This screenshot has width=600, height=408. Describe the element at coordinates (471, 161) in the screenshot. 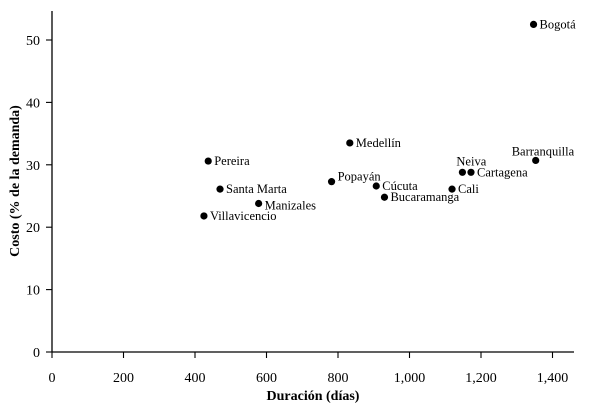

I see `data-point-label: Neiva` at that location.